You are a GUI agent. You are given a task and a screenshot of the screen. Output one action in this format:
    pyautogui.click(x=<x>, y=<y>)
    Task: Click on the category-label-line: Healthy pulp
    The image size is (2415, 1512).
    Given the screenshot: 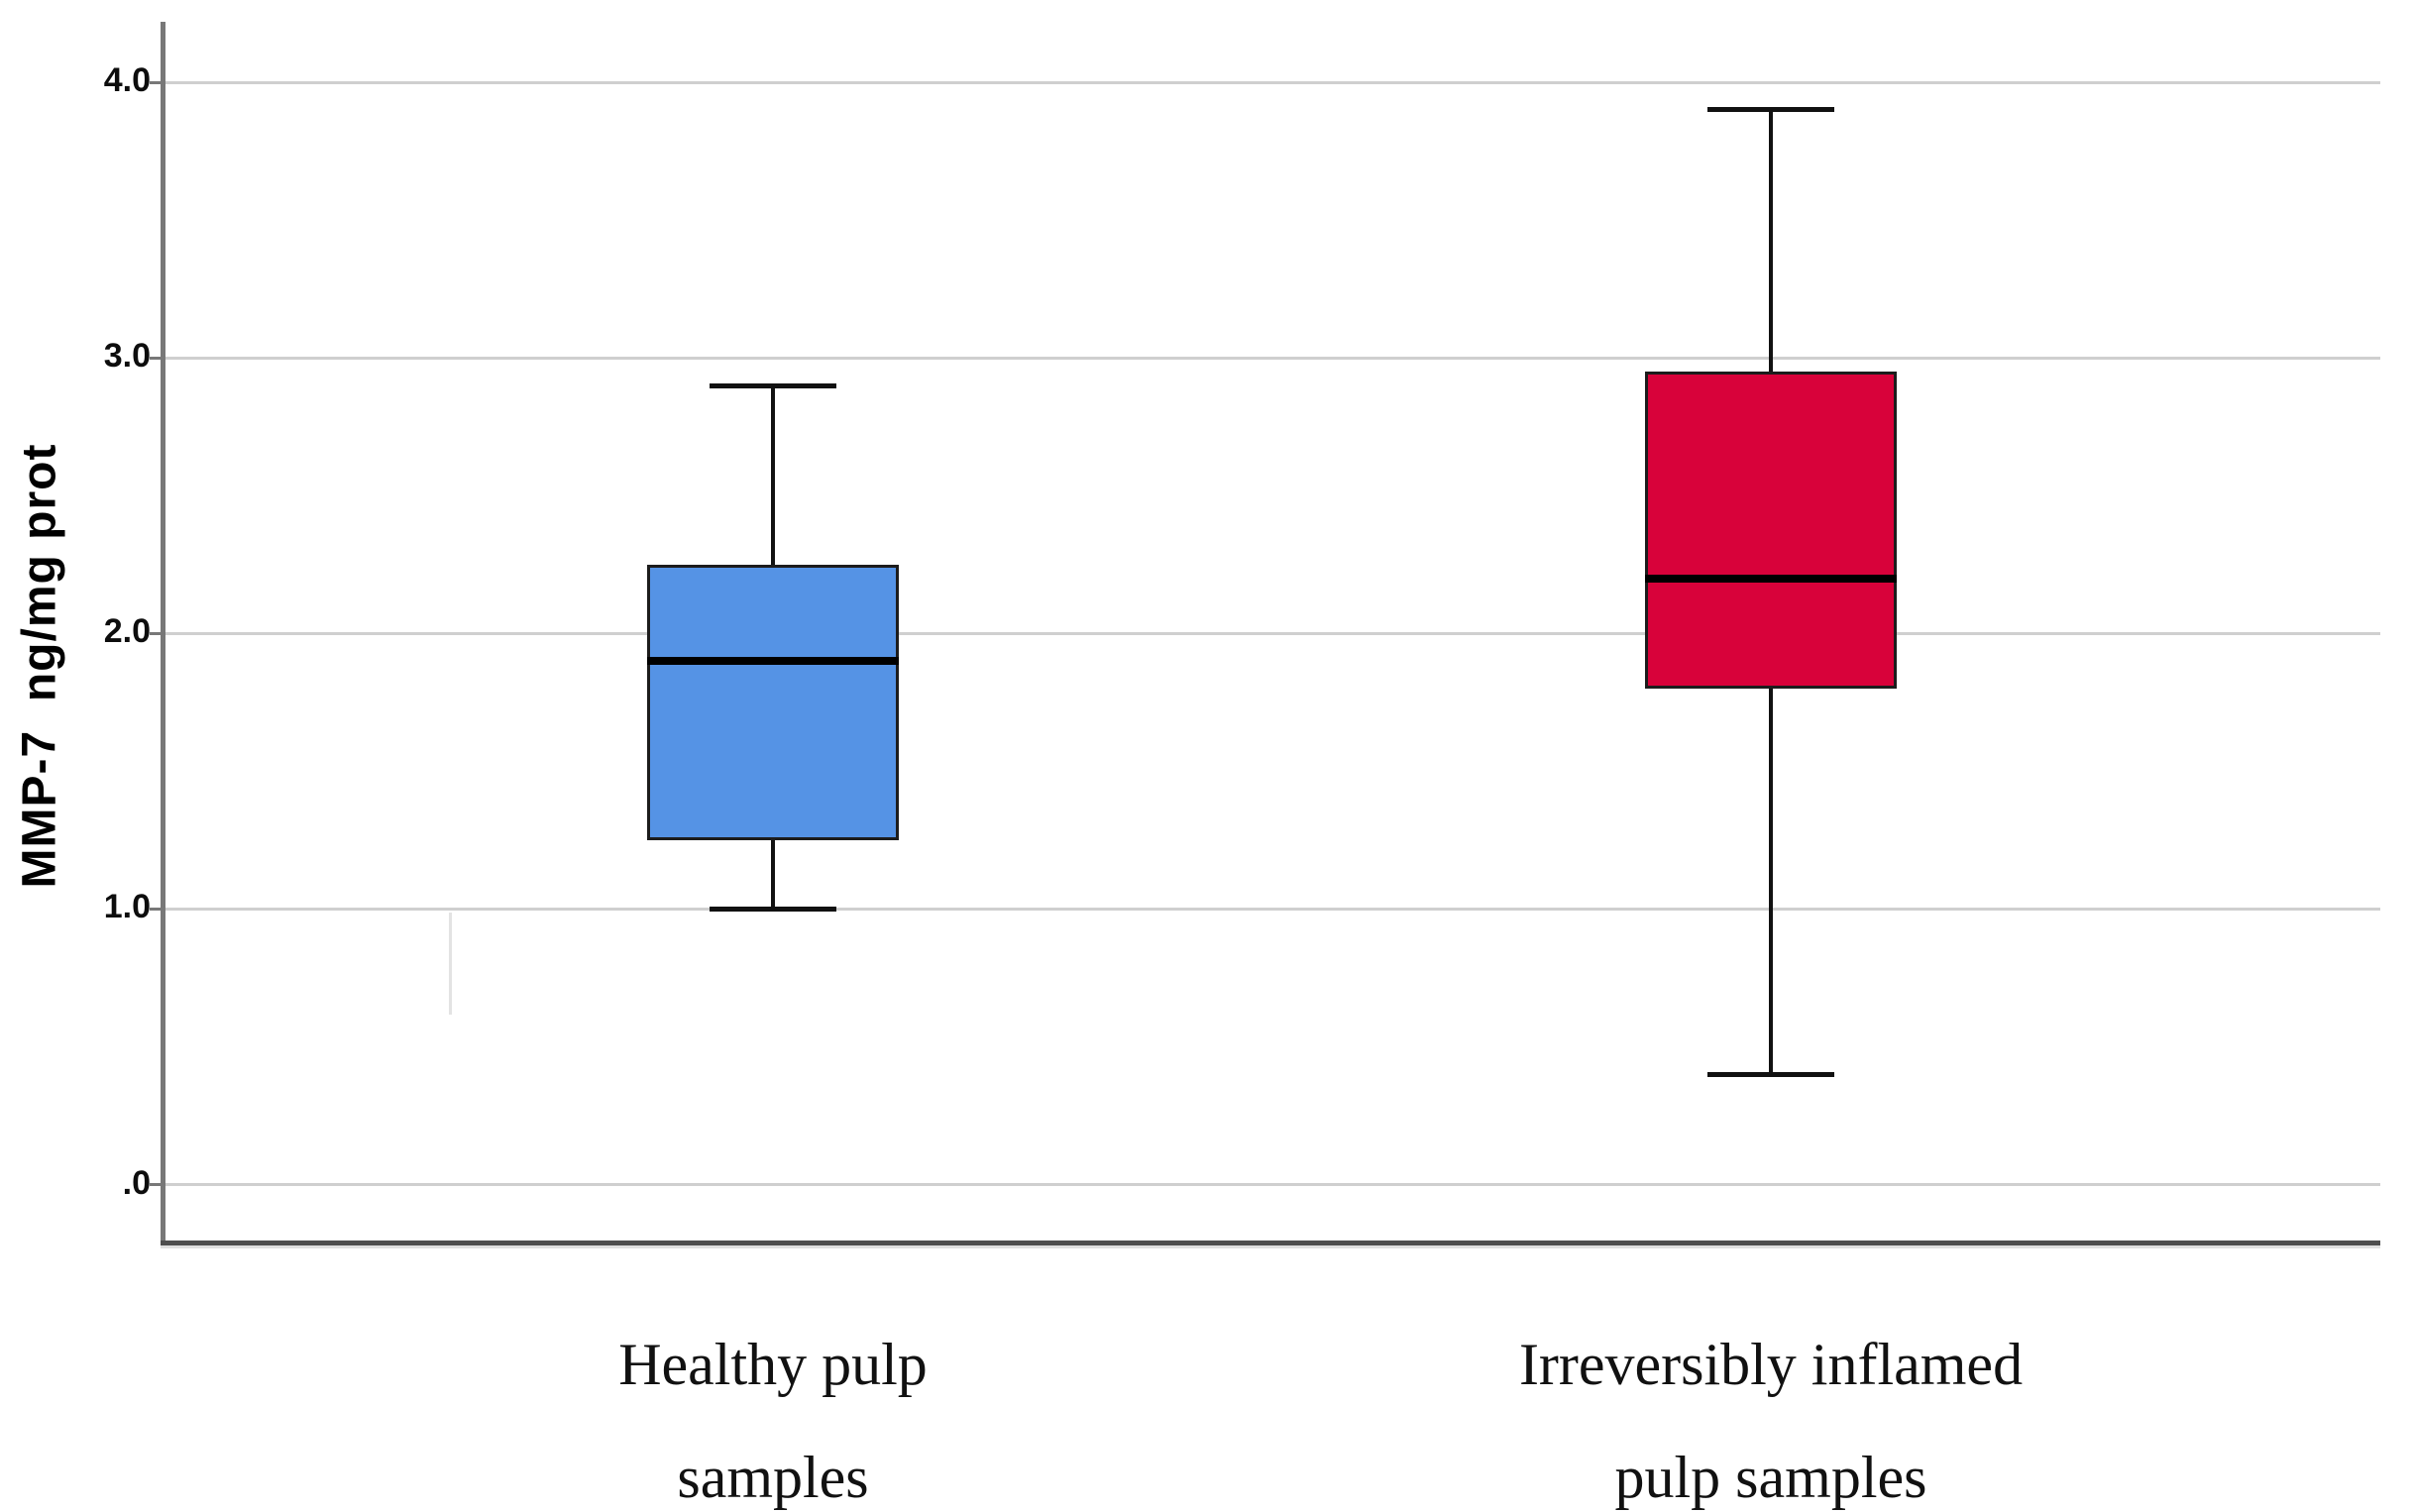 What is the action you would take?
    pyautogui.click(x=773, y=1365)
    